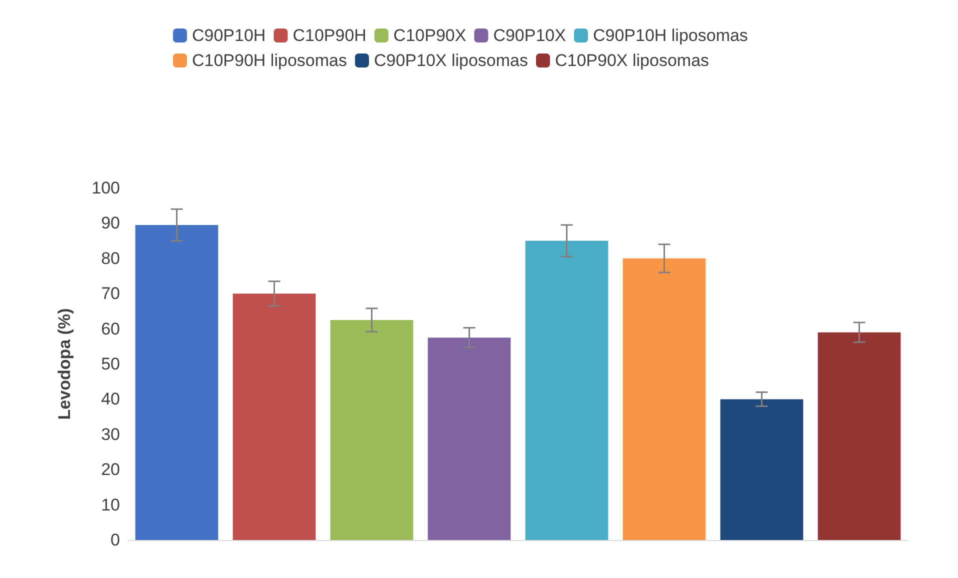 The image size is (958, 578). I want to click on legend-label: C10P90X, so click(429, 35).